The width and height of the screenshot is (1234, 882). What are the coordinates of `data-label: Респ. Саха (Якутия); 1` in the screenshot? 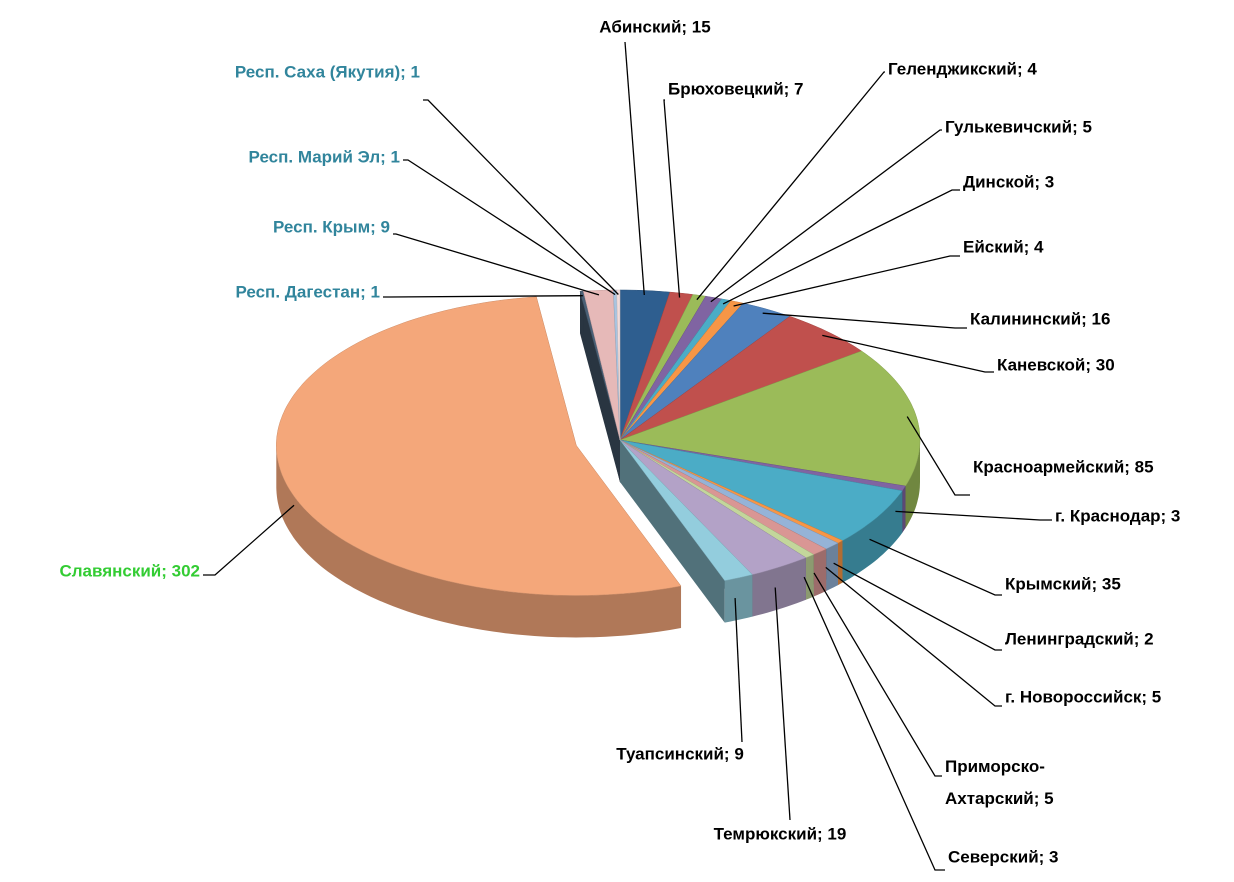 It's located at (327, 71).